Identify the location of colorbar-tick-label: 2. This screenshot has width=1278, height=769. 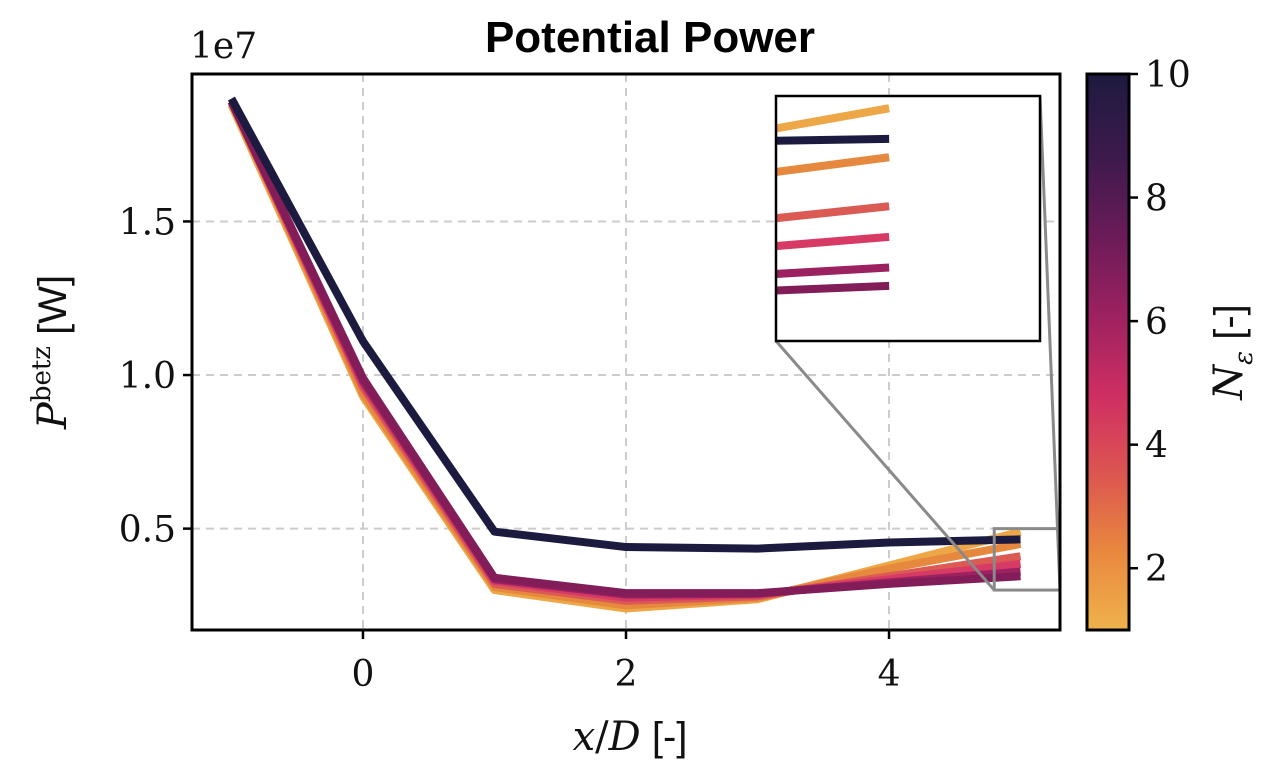
(1156, 569).